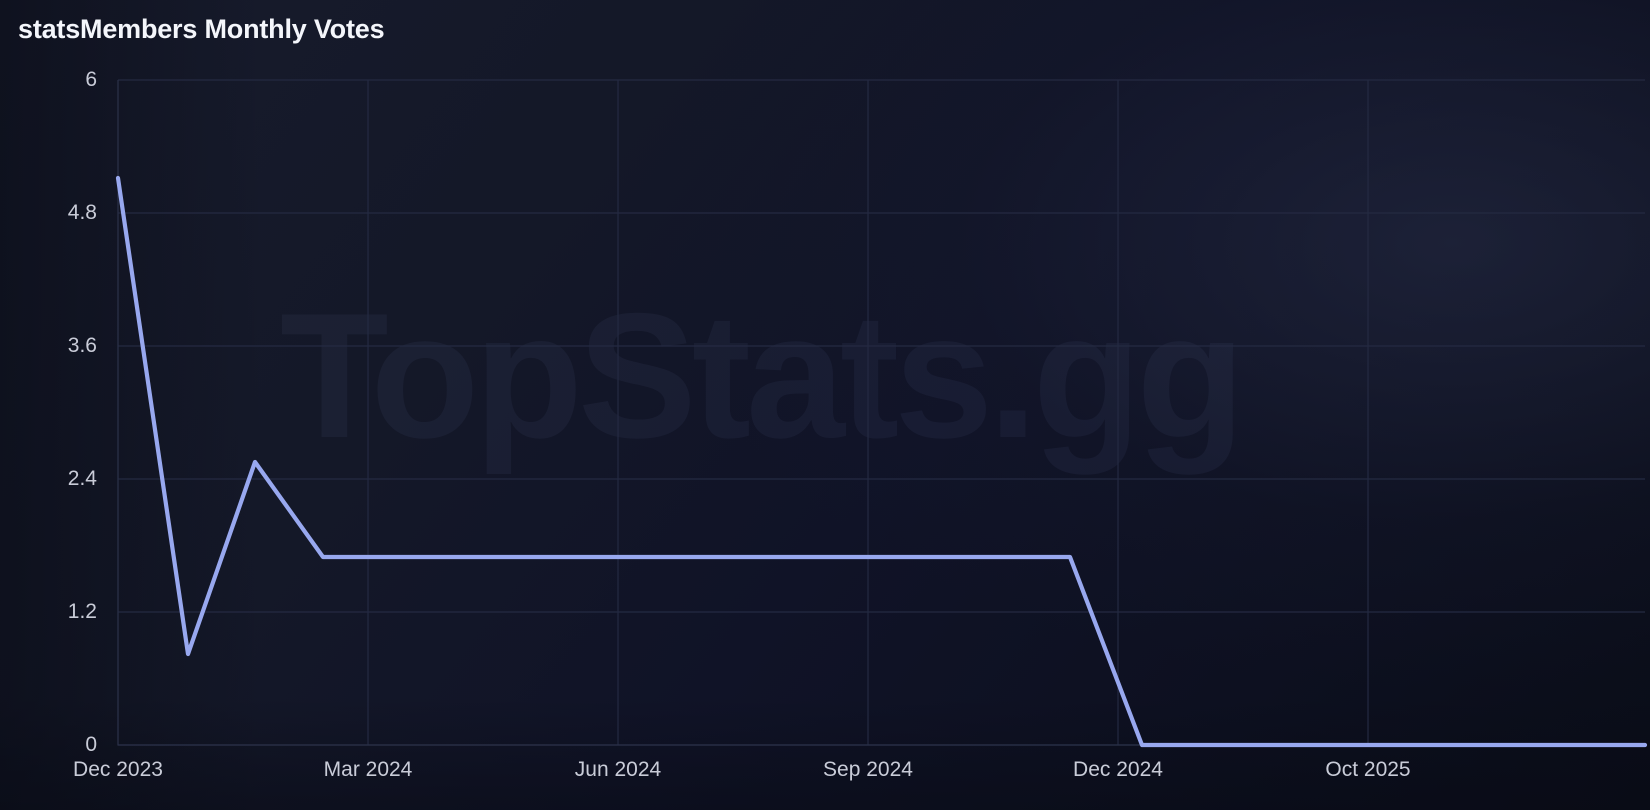 This screenshot has width=1650, height=810. I want to click on x-axis-tick-label: Dec 2023, so click(118, 769).